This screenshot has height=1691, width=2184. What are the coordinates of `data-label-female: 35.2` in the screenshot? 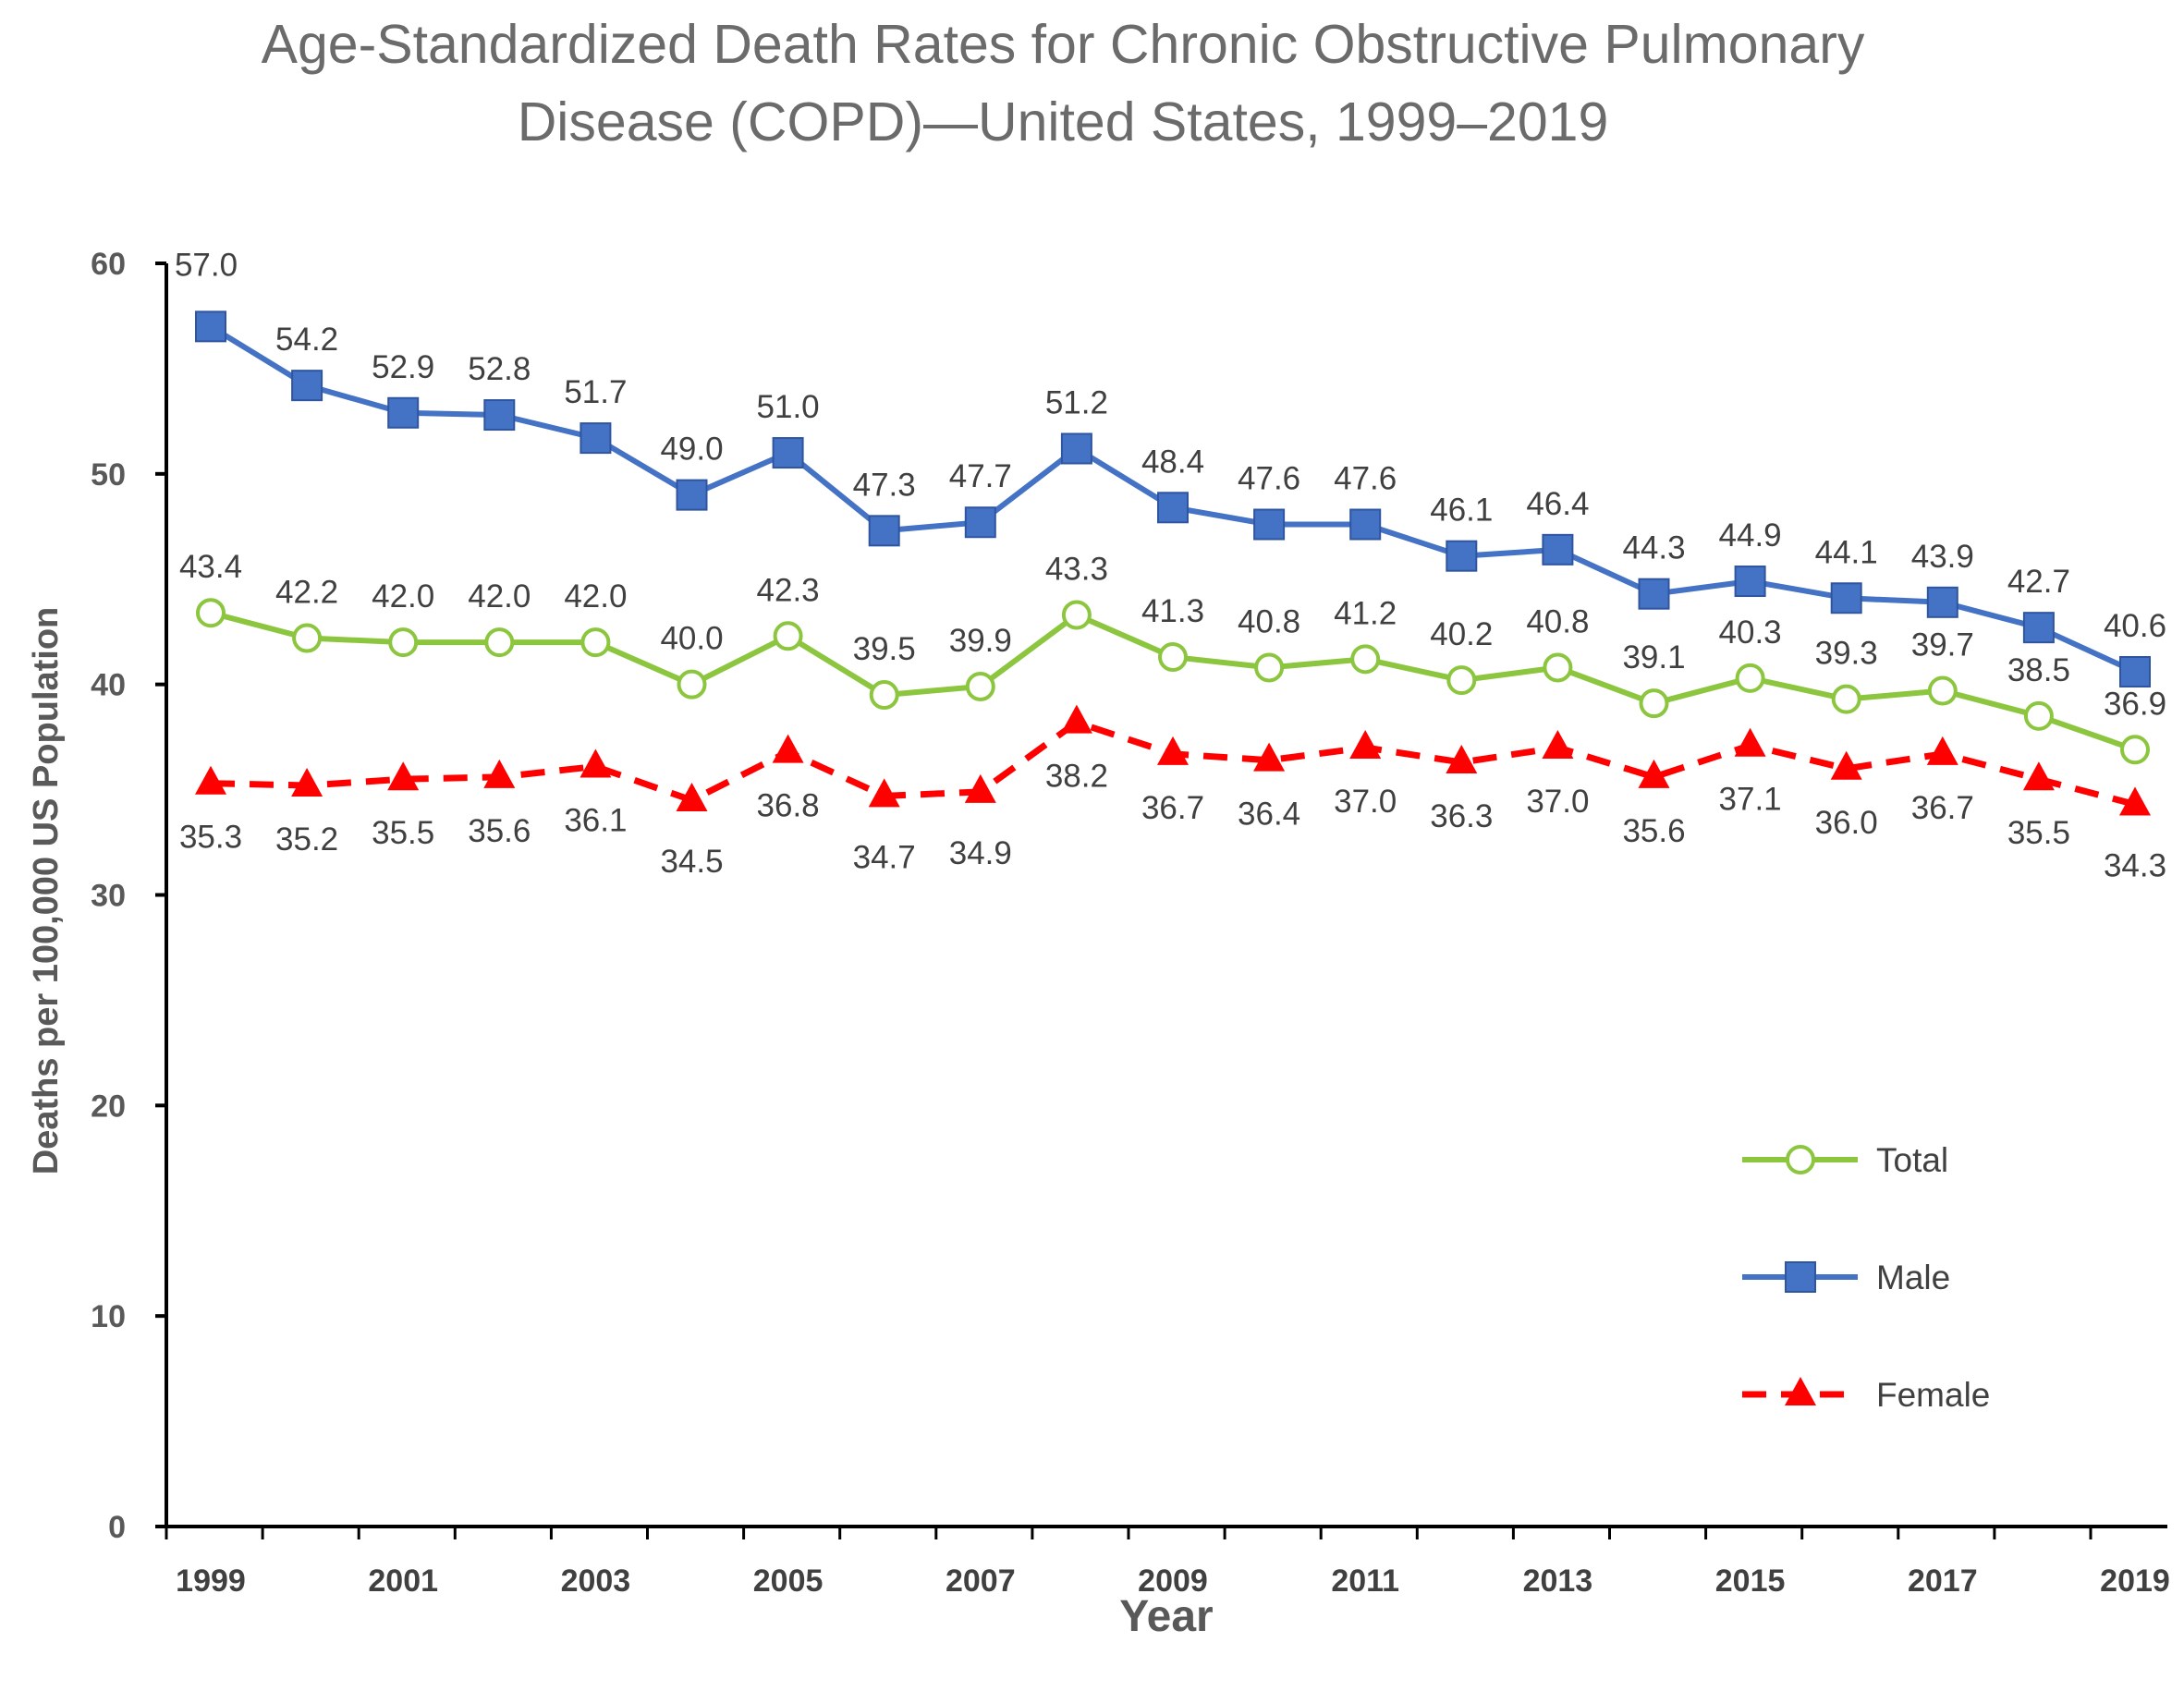 It's located at (306, 839).